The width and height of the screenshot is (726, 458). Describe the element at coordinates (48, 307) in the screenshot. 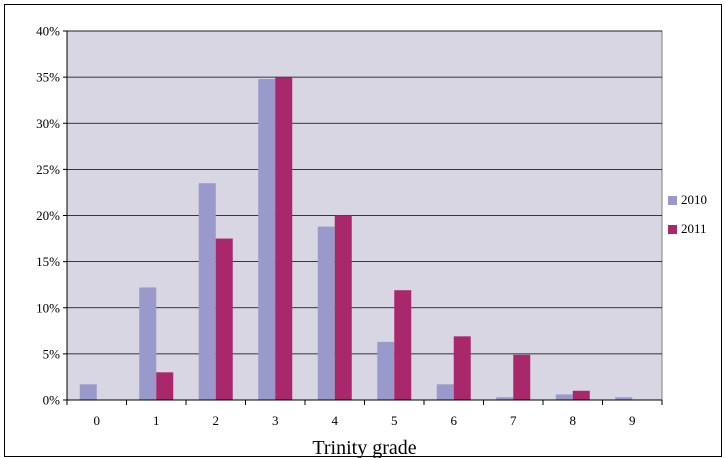

I see `y-tick-label: 10%` at that location.